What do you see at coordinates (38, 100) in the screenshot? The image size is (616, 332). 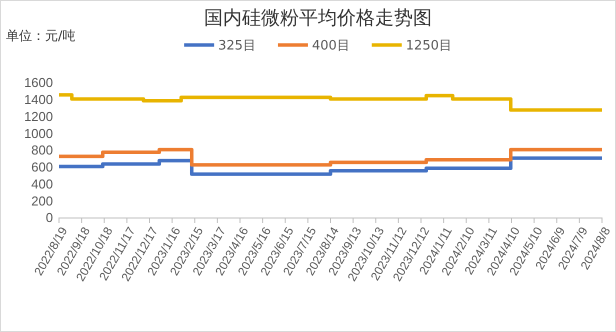 I see `y-tick-label: 1400` at bounding box center [38, 100].